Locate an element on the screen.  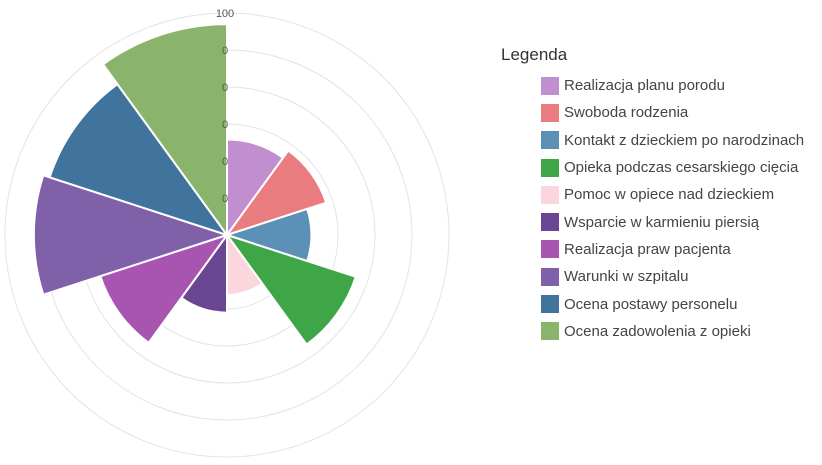
legend-label: Realizacja planu porodu is located at coordinates (644, 86).